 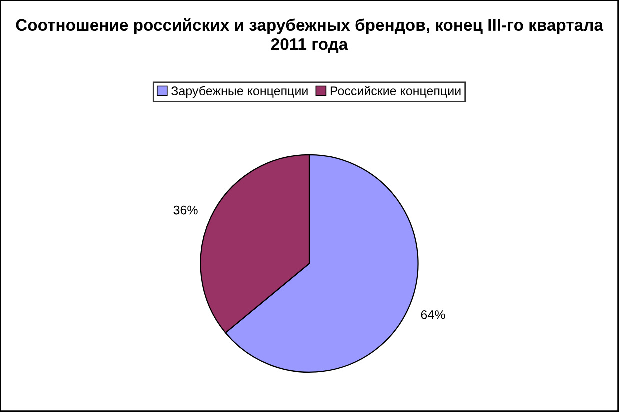 What do you see at coordinates (186, 210) in the screenshot?
I see `data-label: 36%` at bounding box center [186, 210].